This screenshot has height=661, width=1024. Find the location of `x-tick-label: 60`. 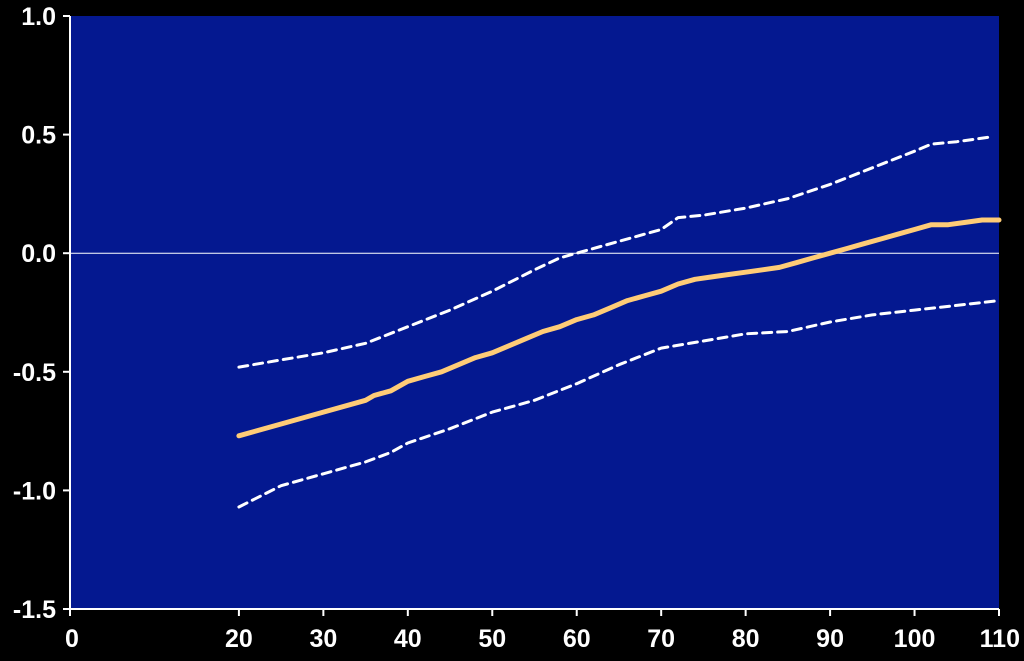

x-tick-label: 60 is located at coordinates (577, 639).